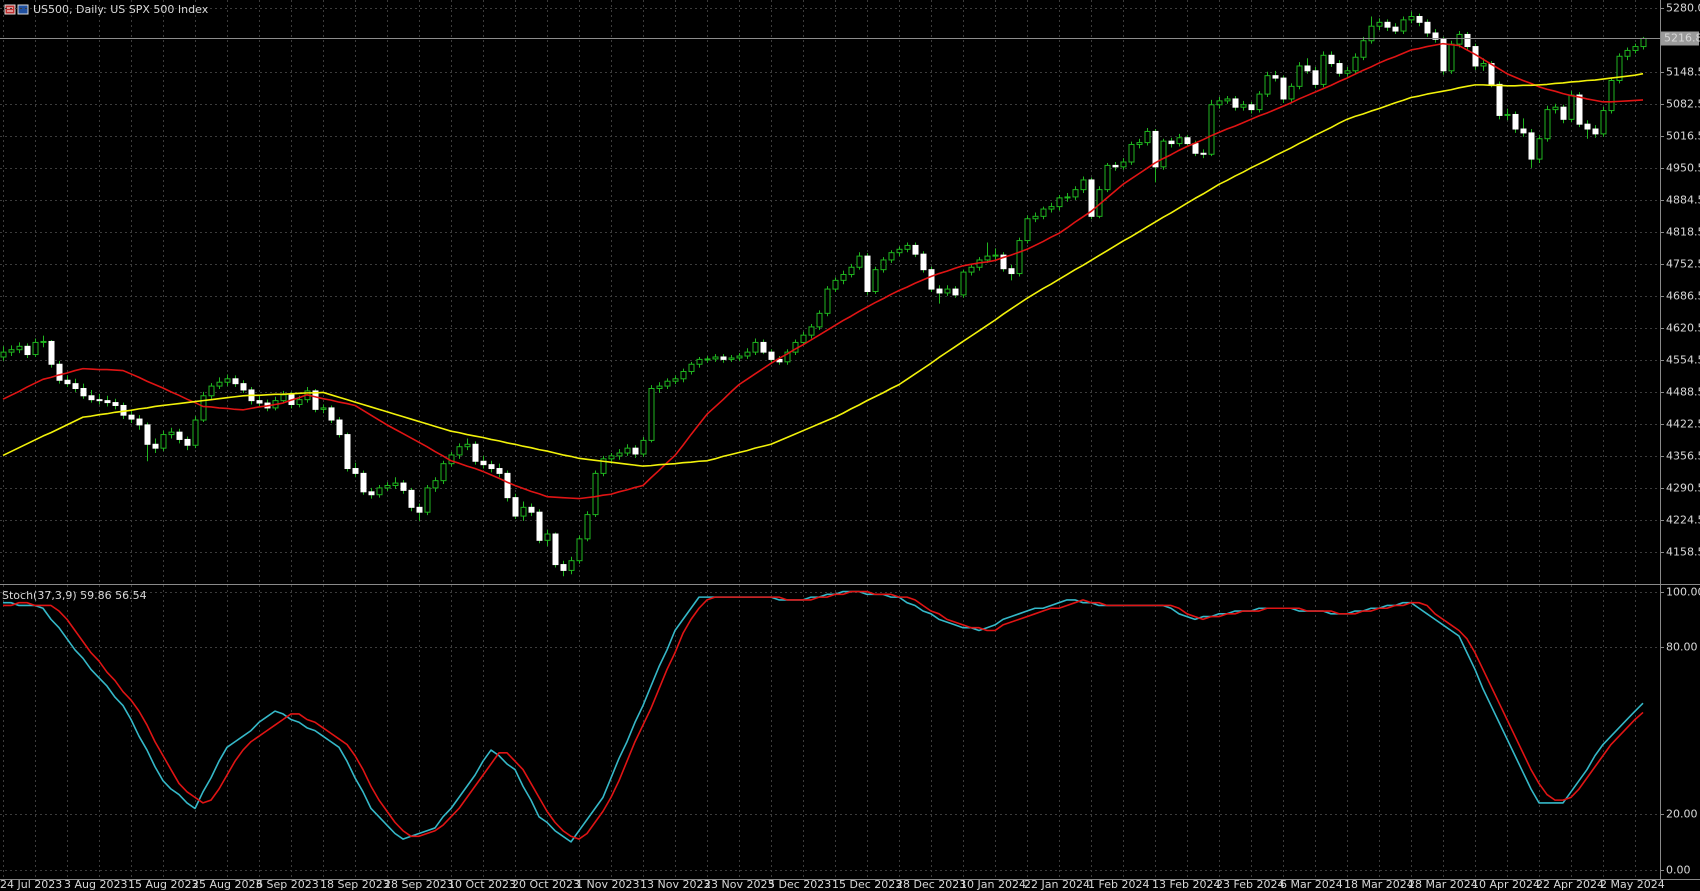 This screenshot has width=1700, height=891. What do you see at coordinates (675, 884) in the screenshot?
I see `x-tick-label: 13 Nov 2023` at bounding box center [675, 884].